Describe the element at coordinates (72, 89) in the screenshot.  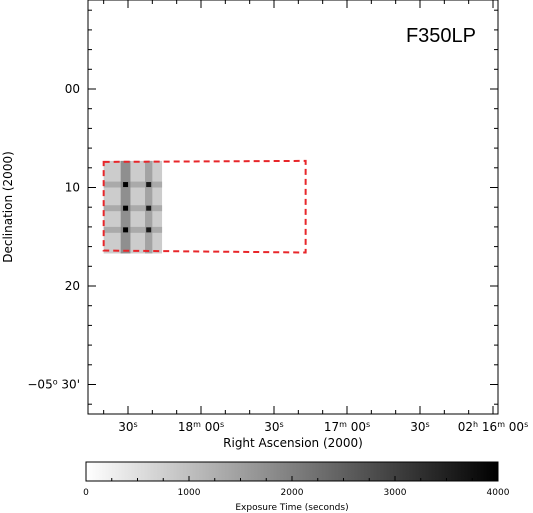
I see `y-tick-label: 00` at that location.